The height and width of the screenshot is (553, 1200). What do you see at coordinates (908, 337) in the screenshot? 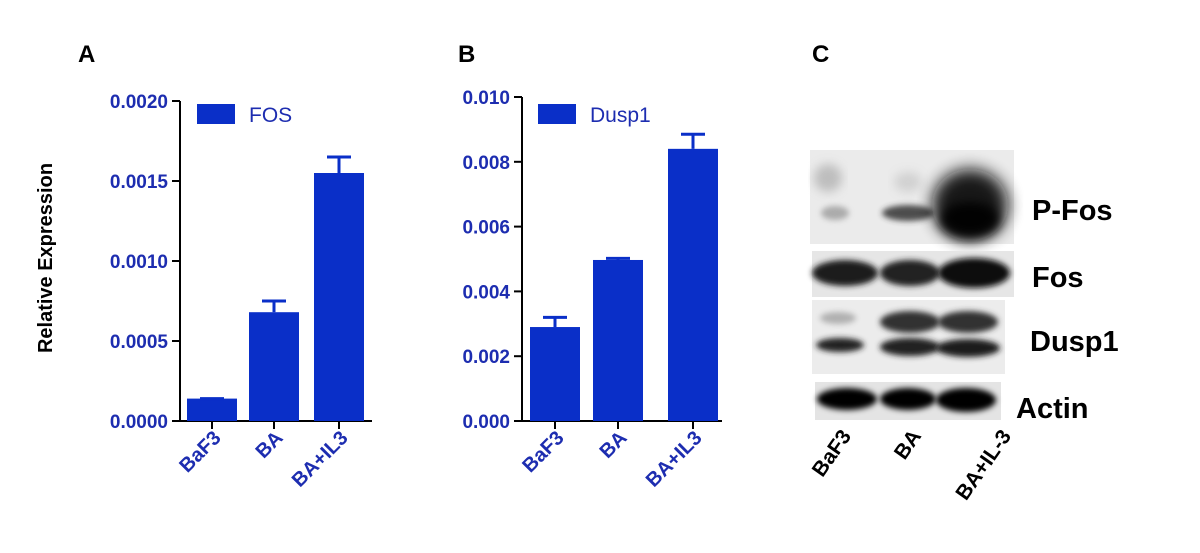
I see `blot-strip-dusp1` at bounding box center [908, 337].